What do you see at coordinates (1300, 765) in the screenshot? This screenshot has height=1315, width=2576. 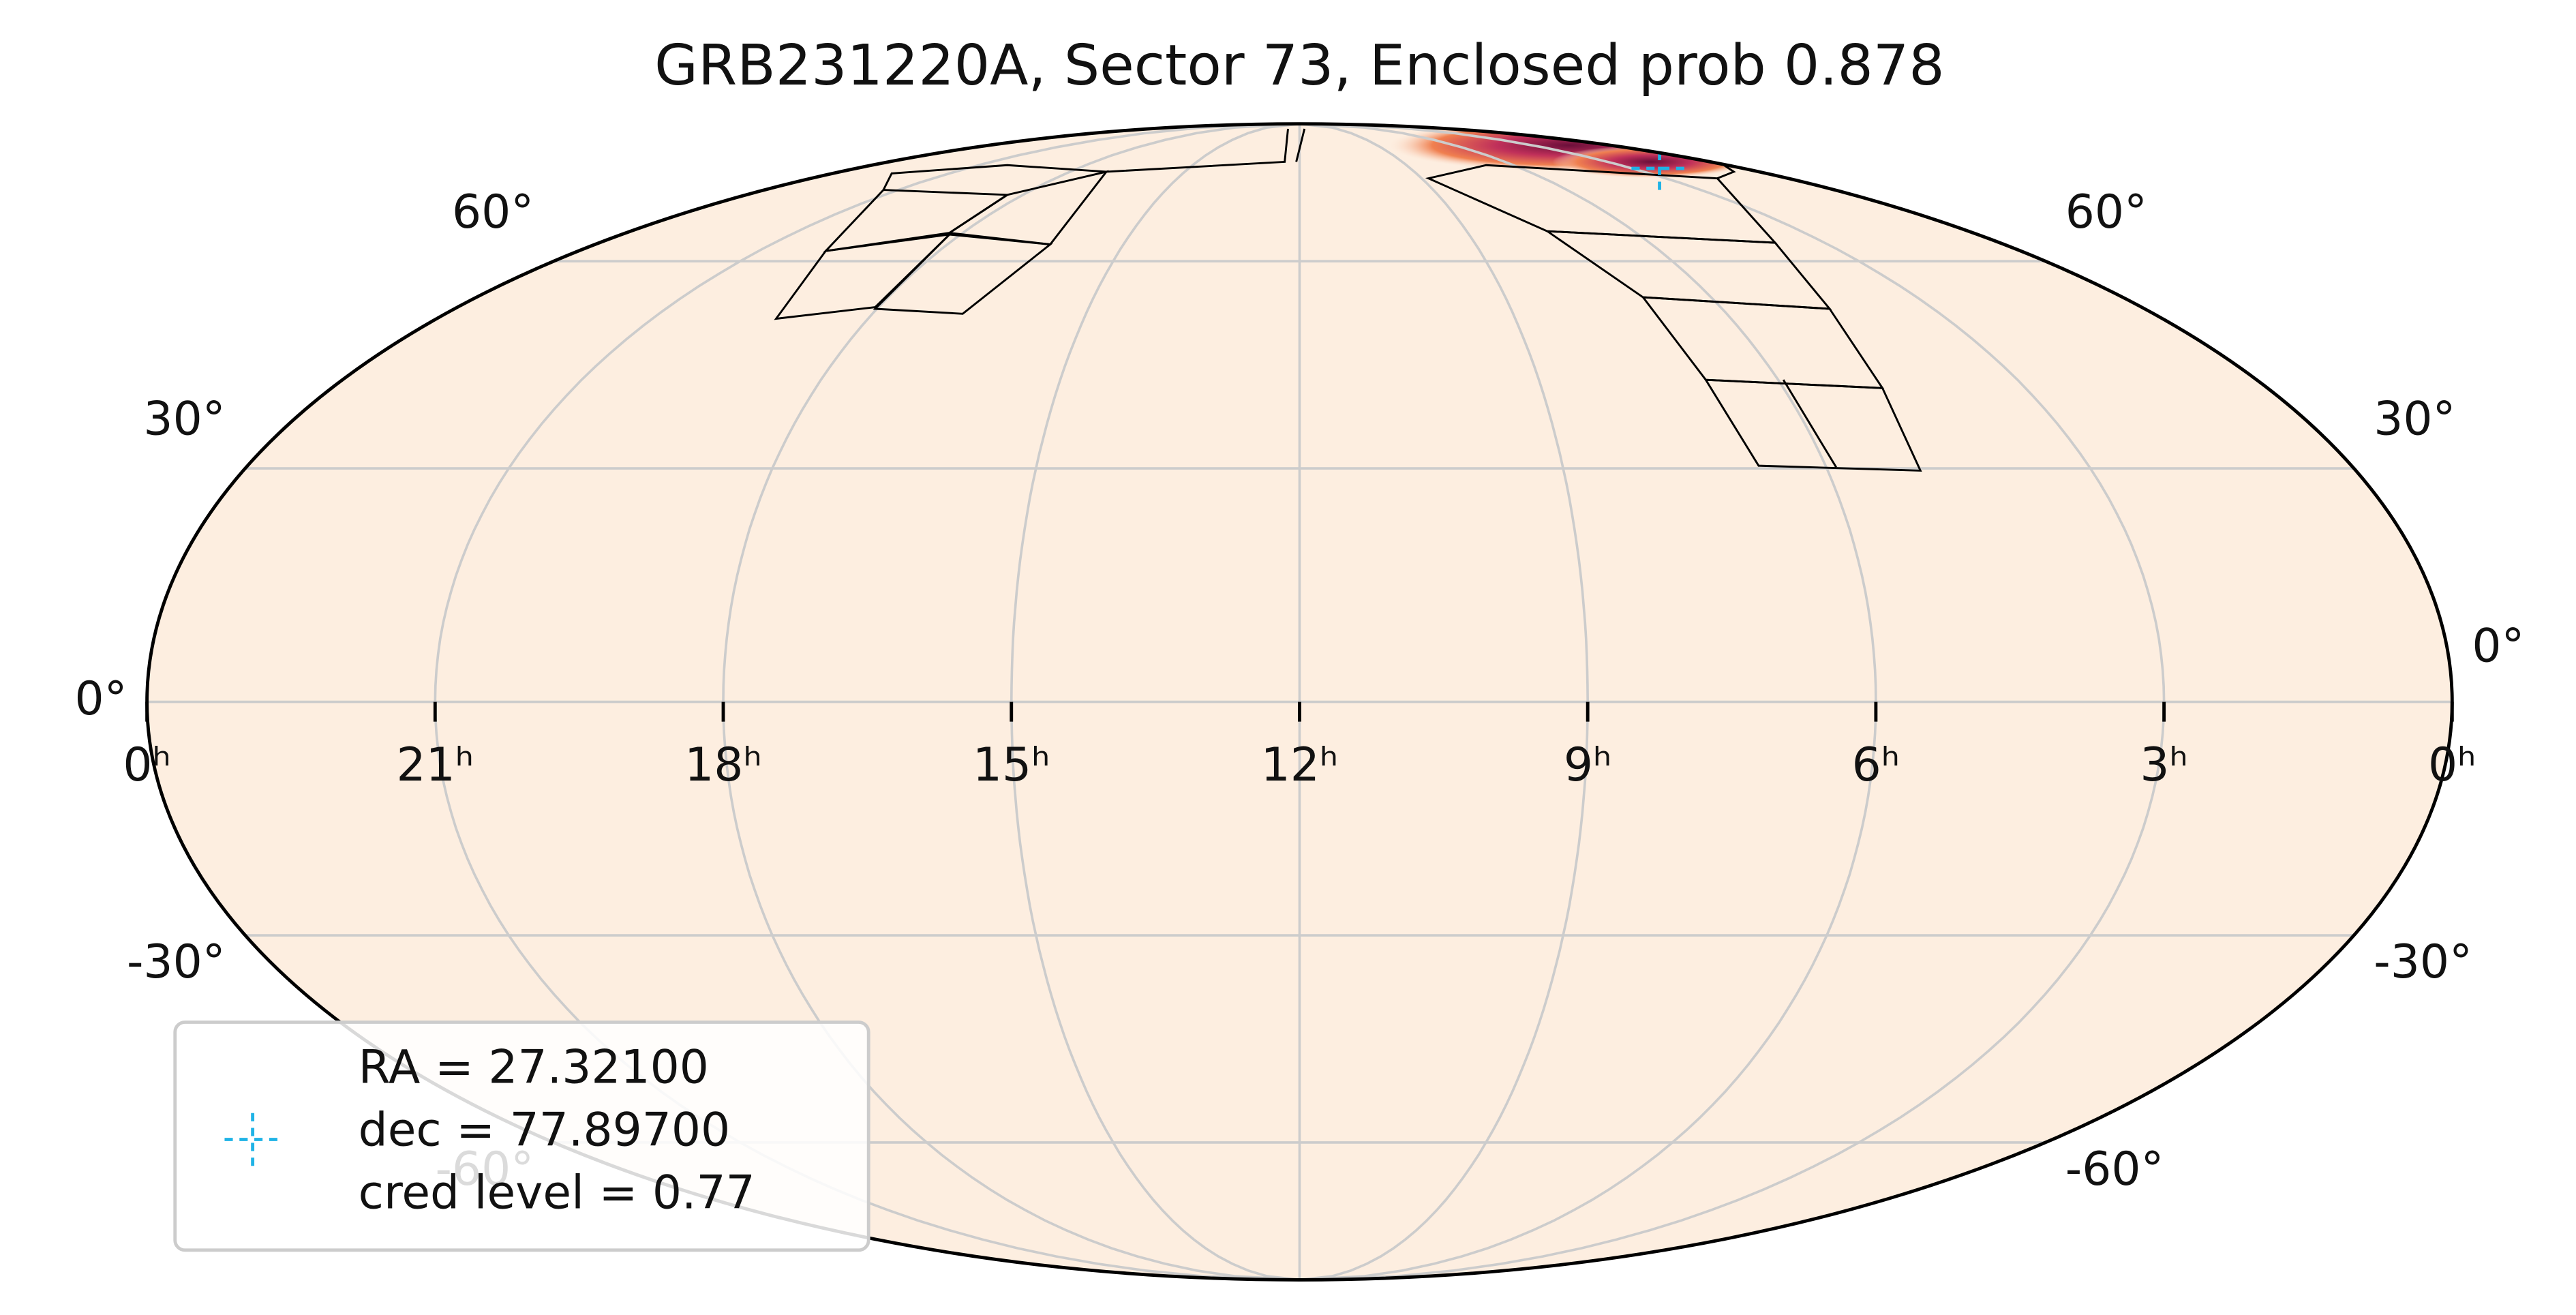 I see `ra-tick-label: 12ʰ` at bounding box center [1300, 765].